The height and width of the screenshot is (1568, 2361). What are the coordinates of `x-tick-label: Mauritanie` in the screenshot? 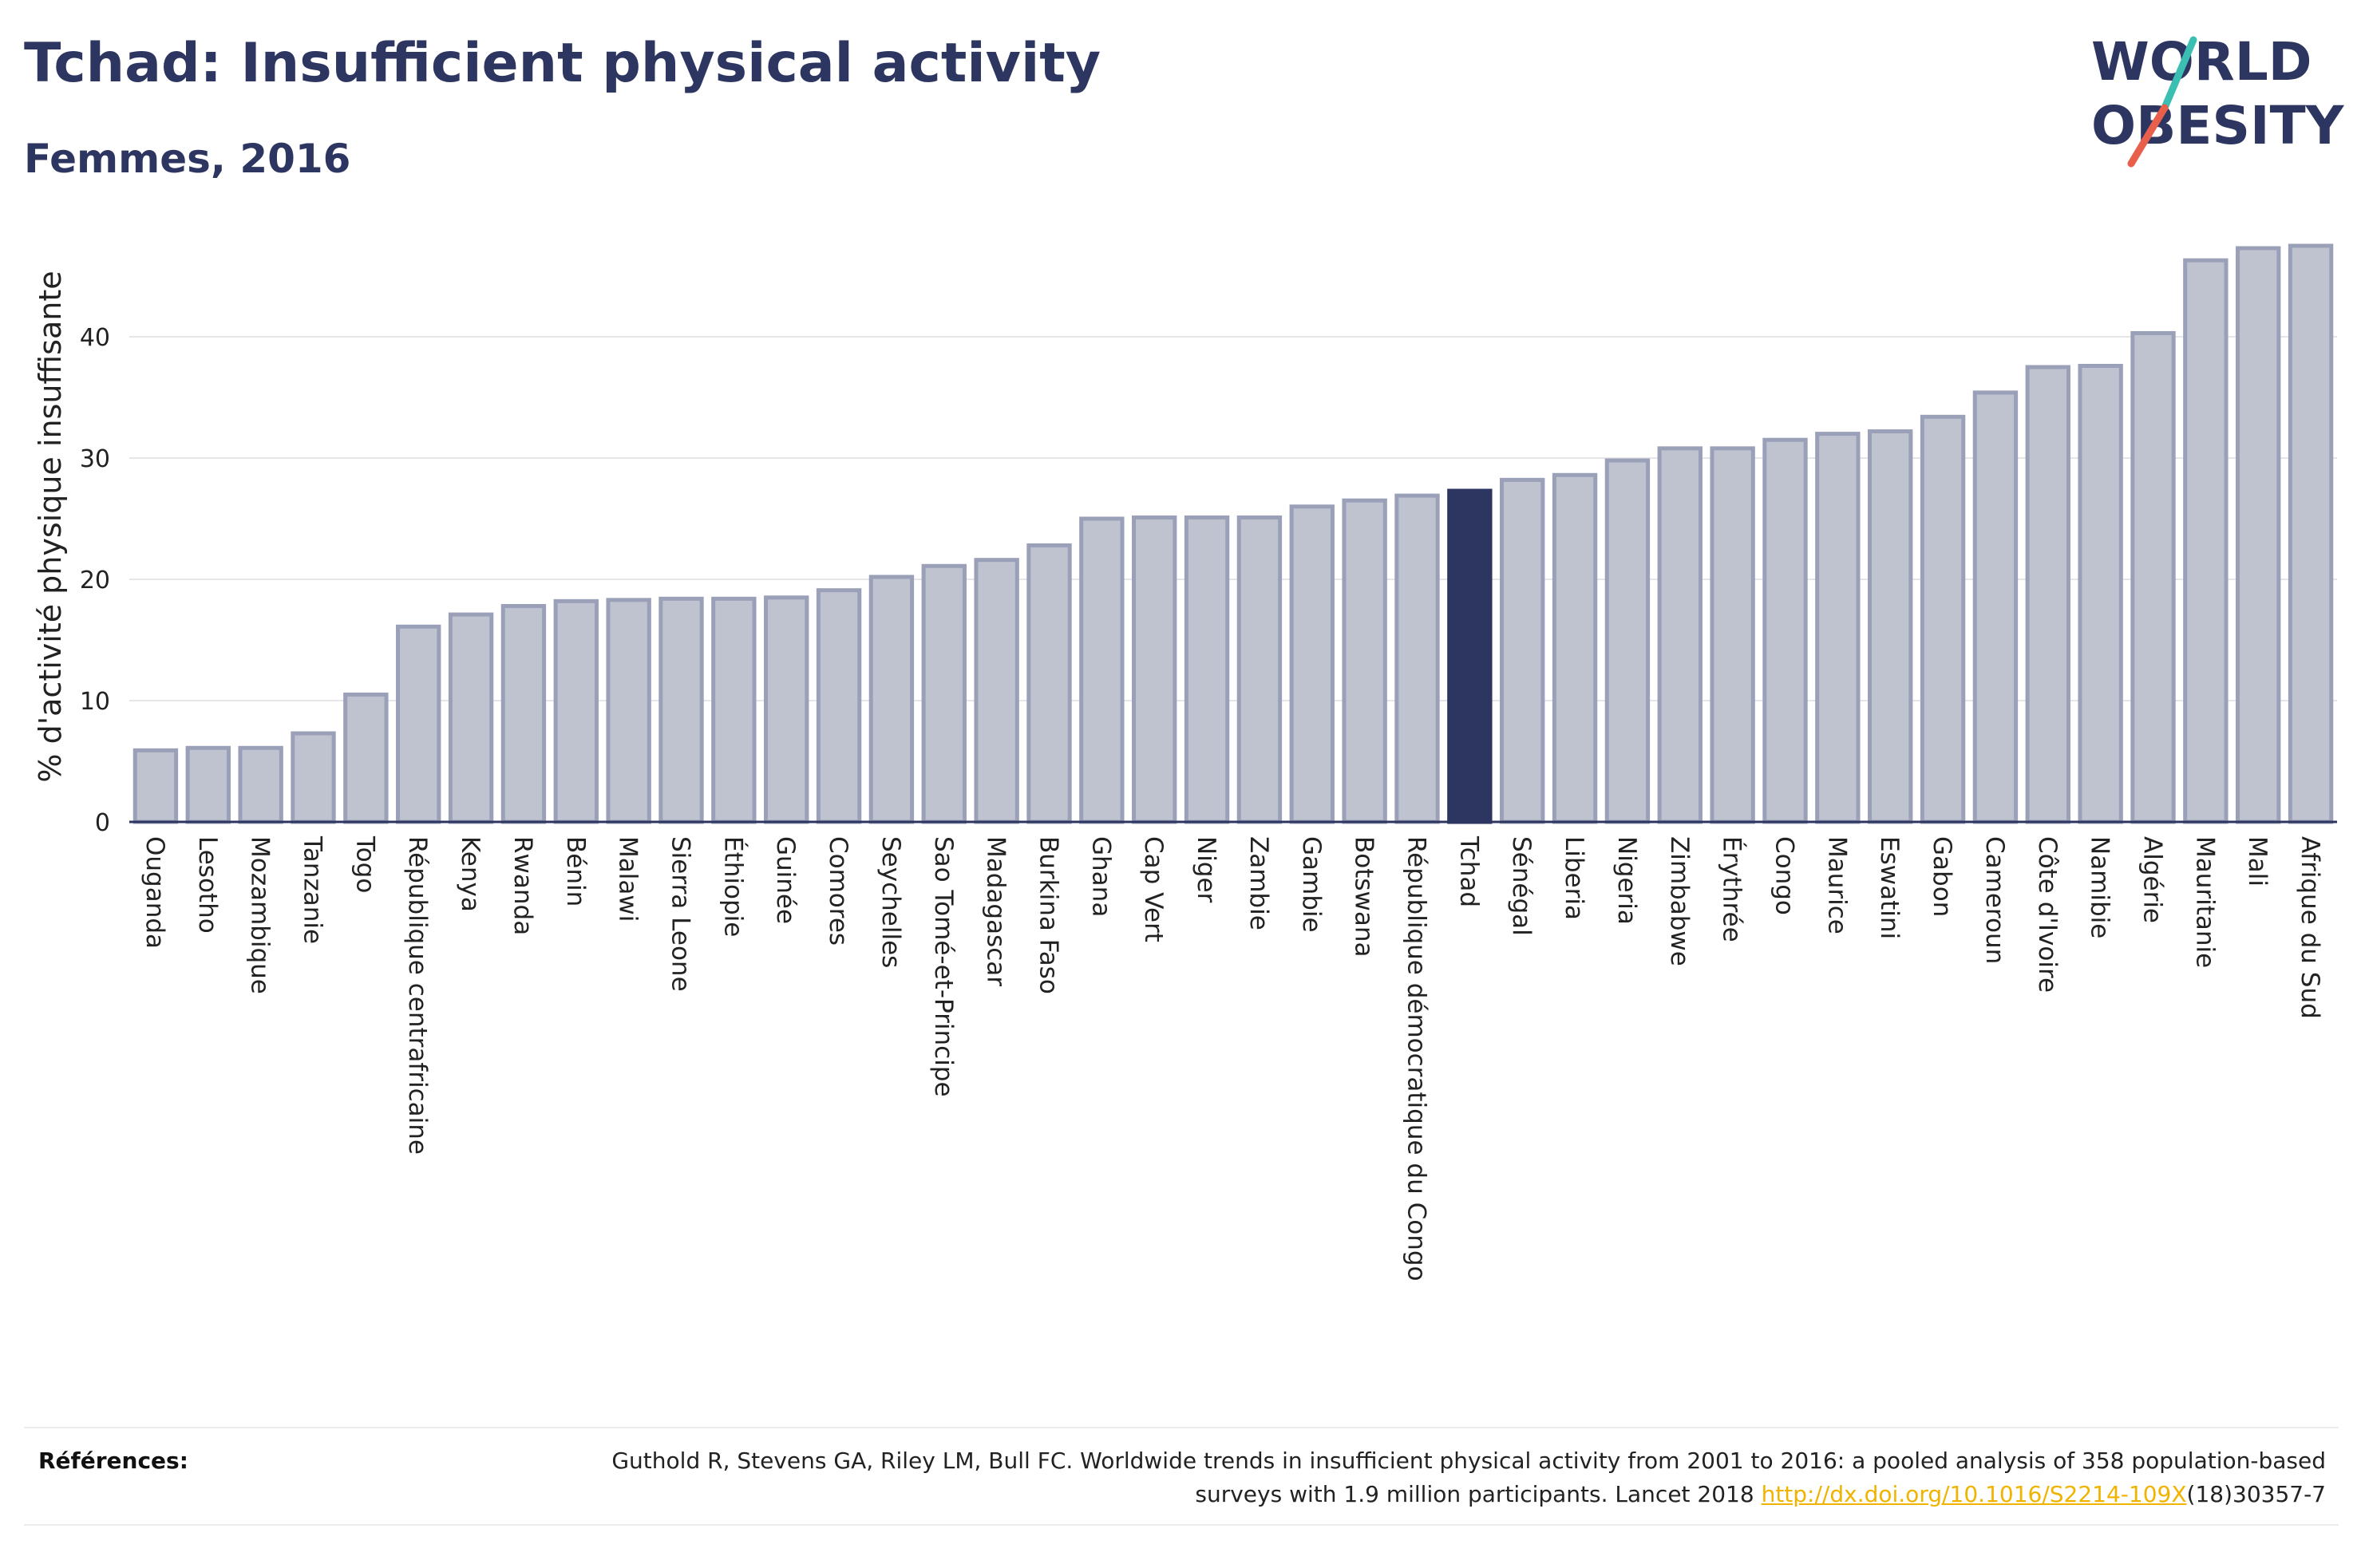 It's located at (2204, 902).